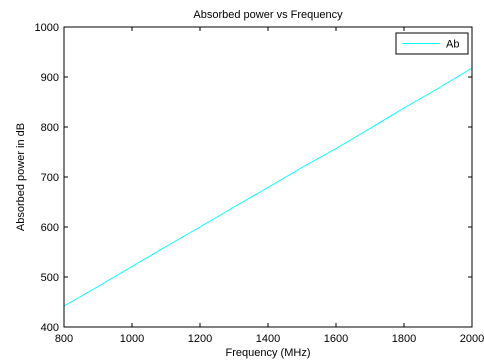 The width and height of the screenshot is (484, 360). I want to click on y-tick-label: 1000, so click(47, 28).